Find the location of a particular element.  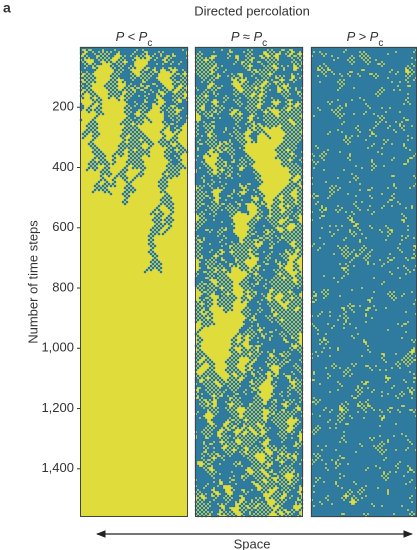

y-tick-label: 400 is located at coordinates (63, 166).